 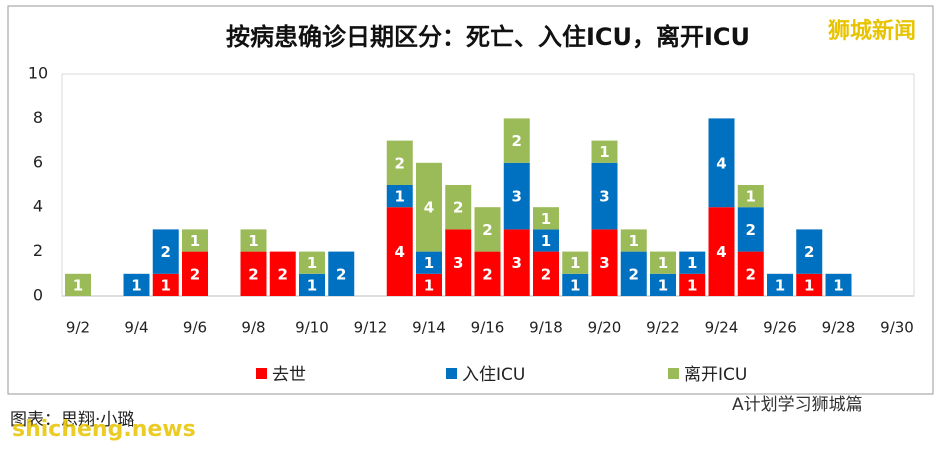 I want to click on site-watermark: shicheng.news, so click(x=104, y=429).